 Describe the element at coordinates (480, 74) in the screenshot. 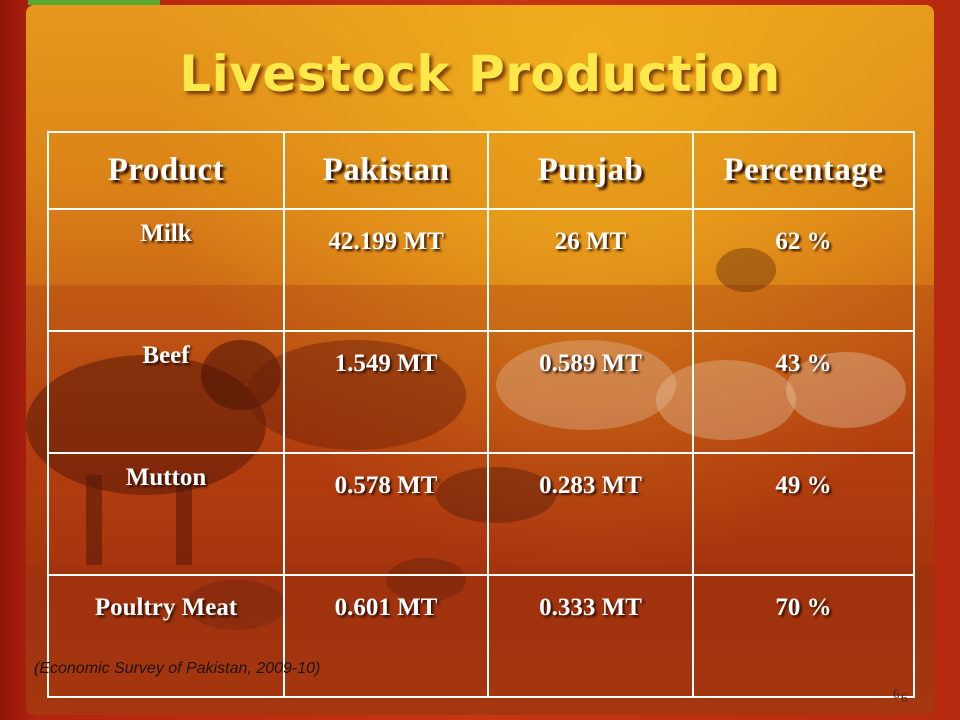

I see `page-title: Livestock Production` at that location.